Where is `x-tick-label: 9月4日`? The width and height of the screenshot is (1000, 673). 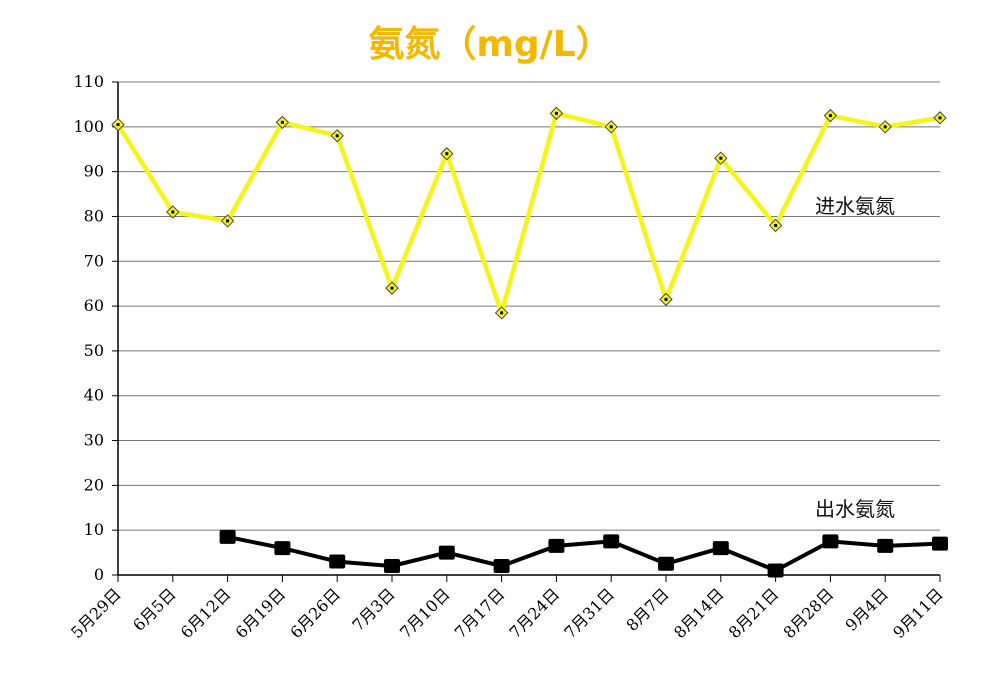 x-tick-label: 9月4日 is located at coordinates (867, 609).